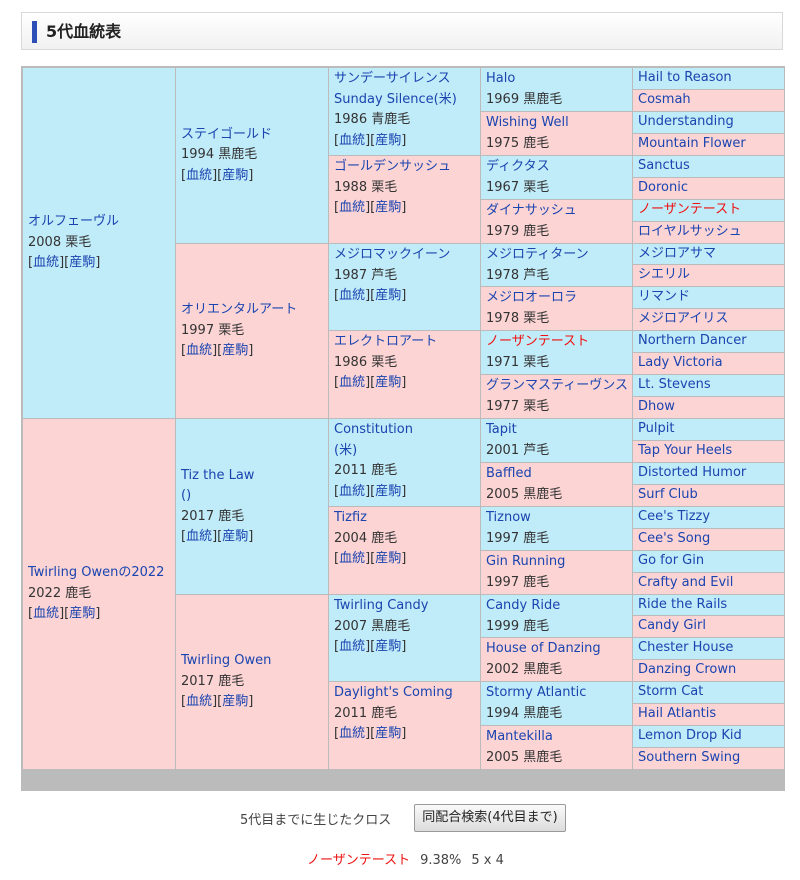  What do you see at coordinates (532, 297) in the screenshot?
I see `horse-name-link: メジロオーロラ` at bounding box center [532, 297].